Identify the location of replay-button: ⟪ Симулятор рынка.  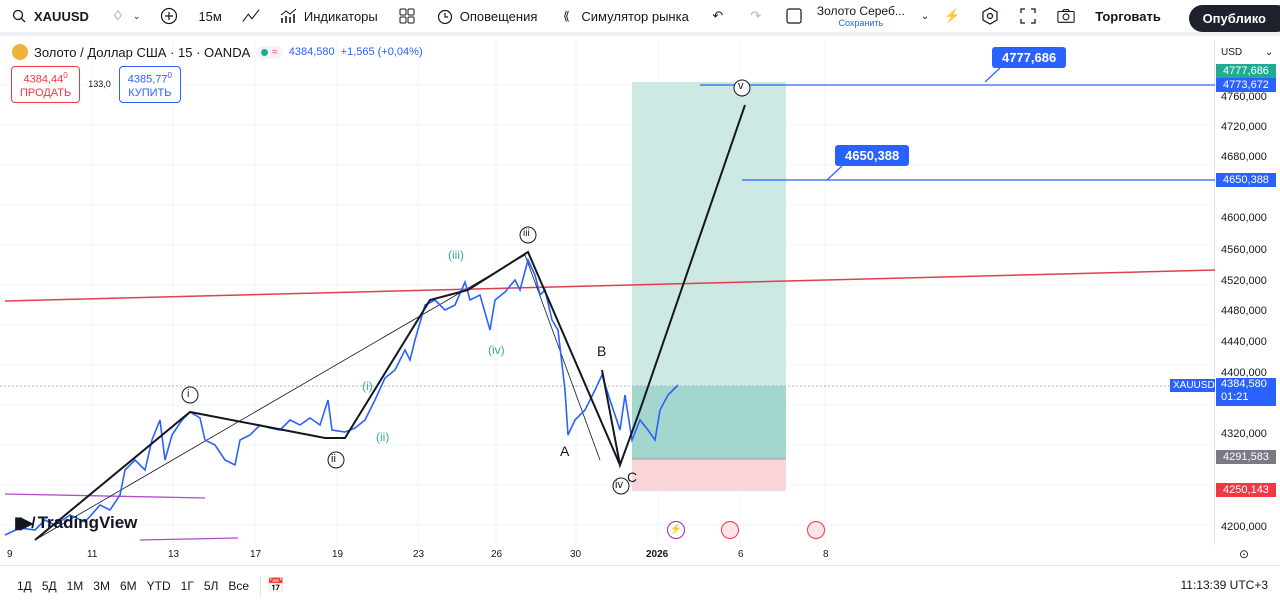
(622, 16).